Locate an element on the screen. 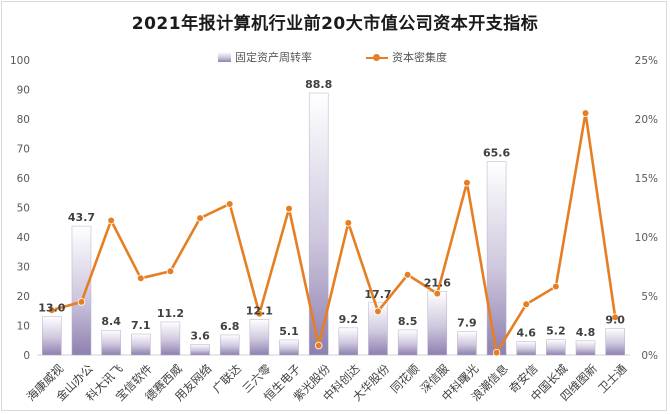 The height and width of the screenshot is (414, 670). y-right-tick-label: 5% is located at coordinates (649, 297).